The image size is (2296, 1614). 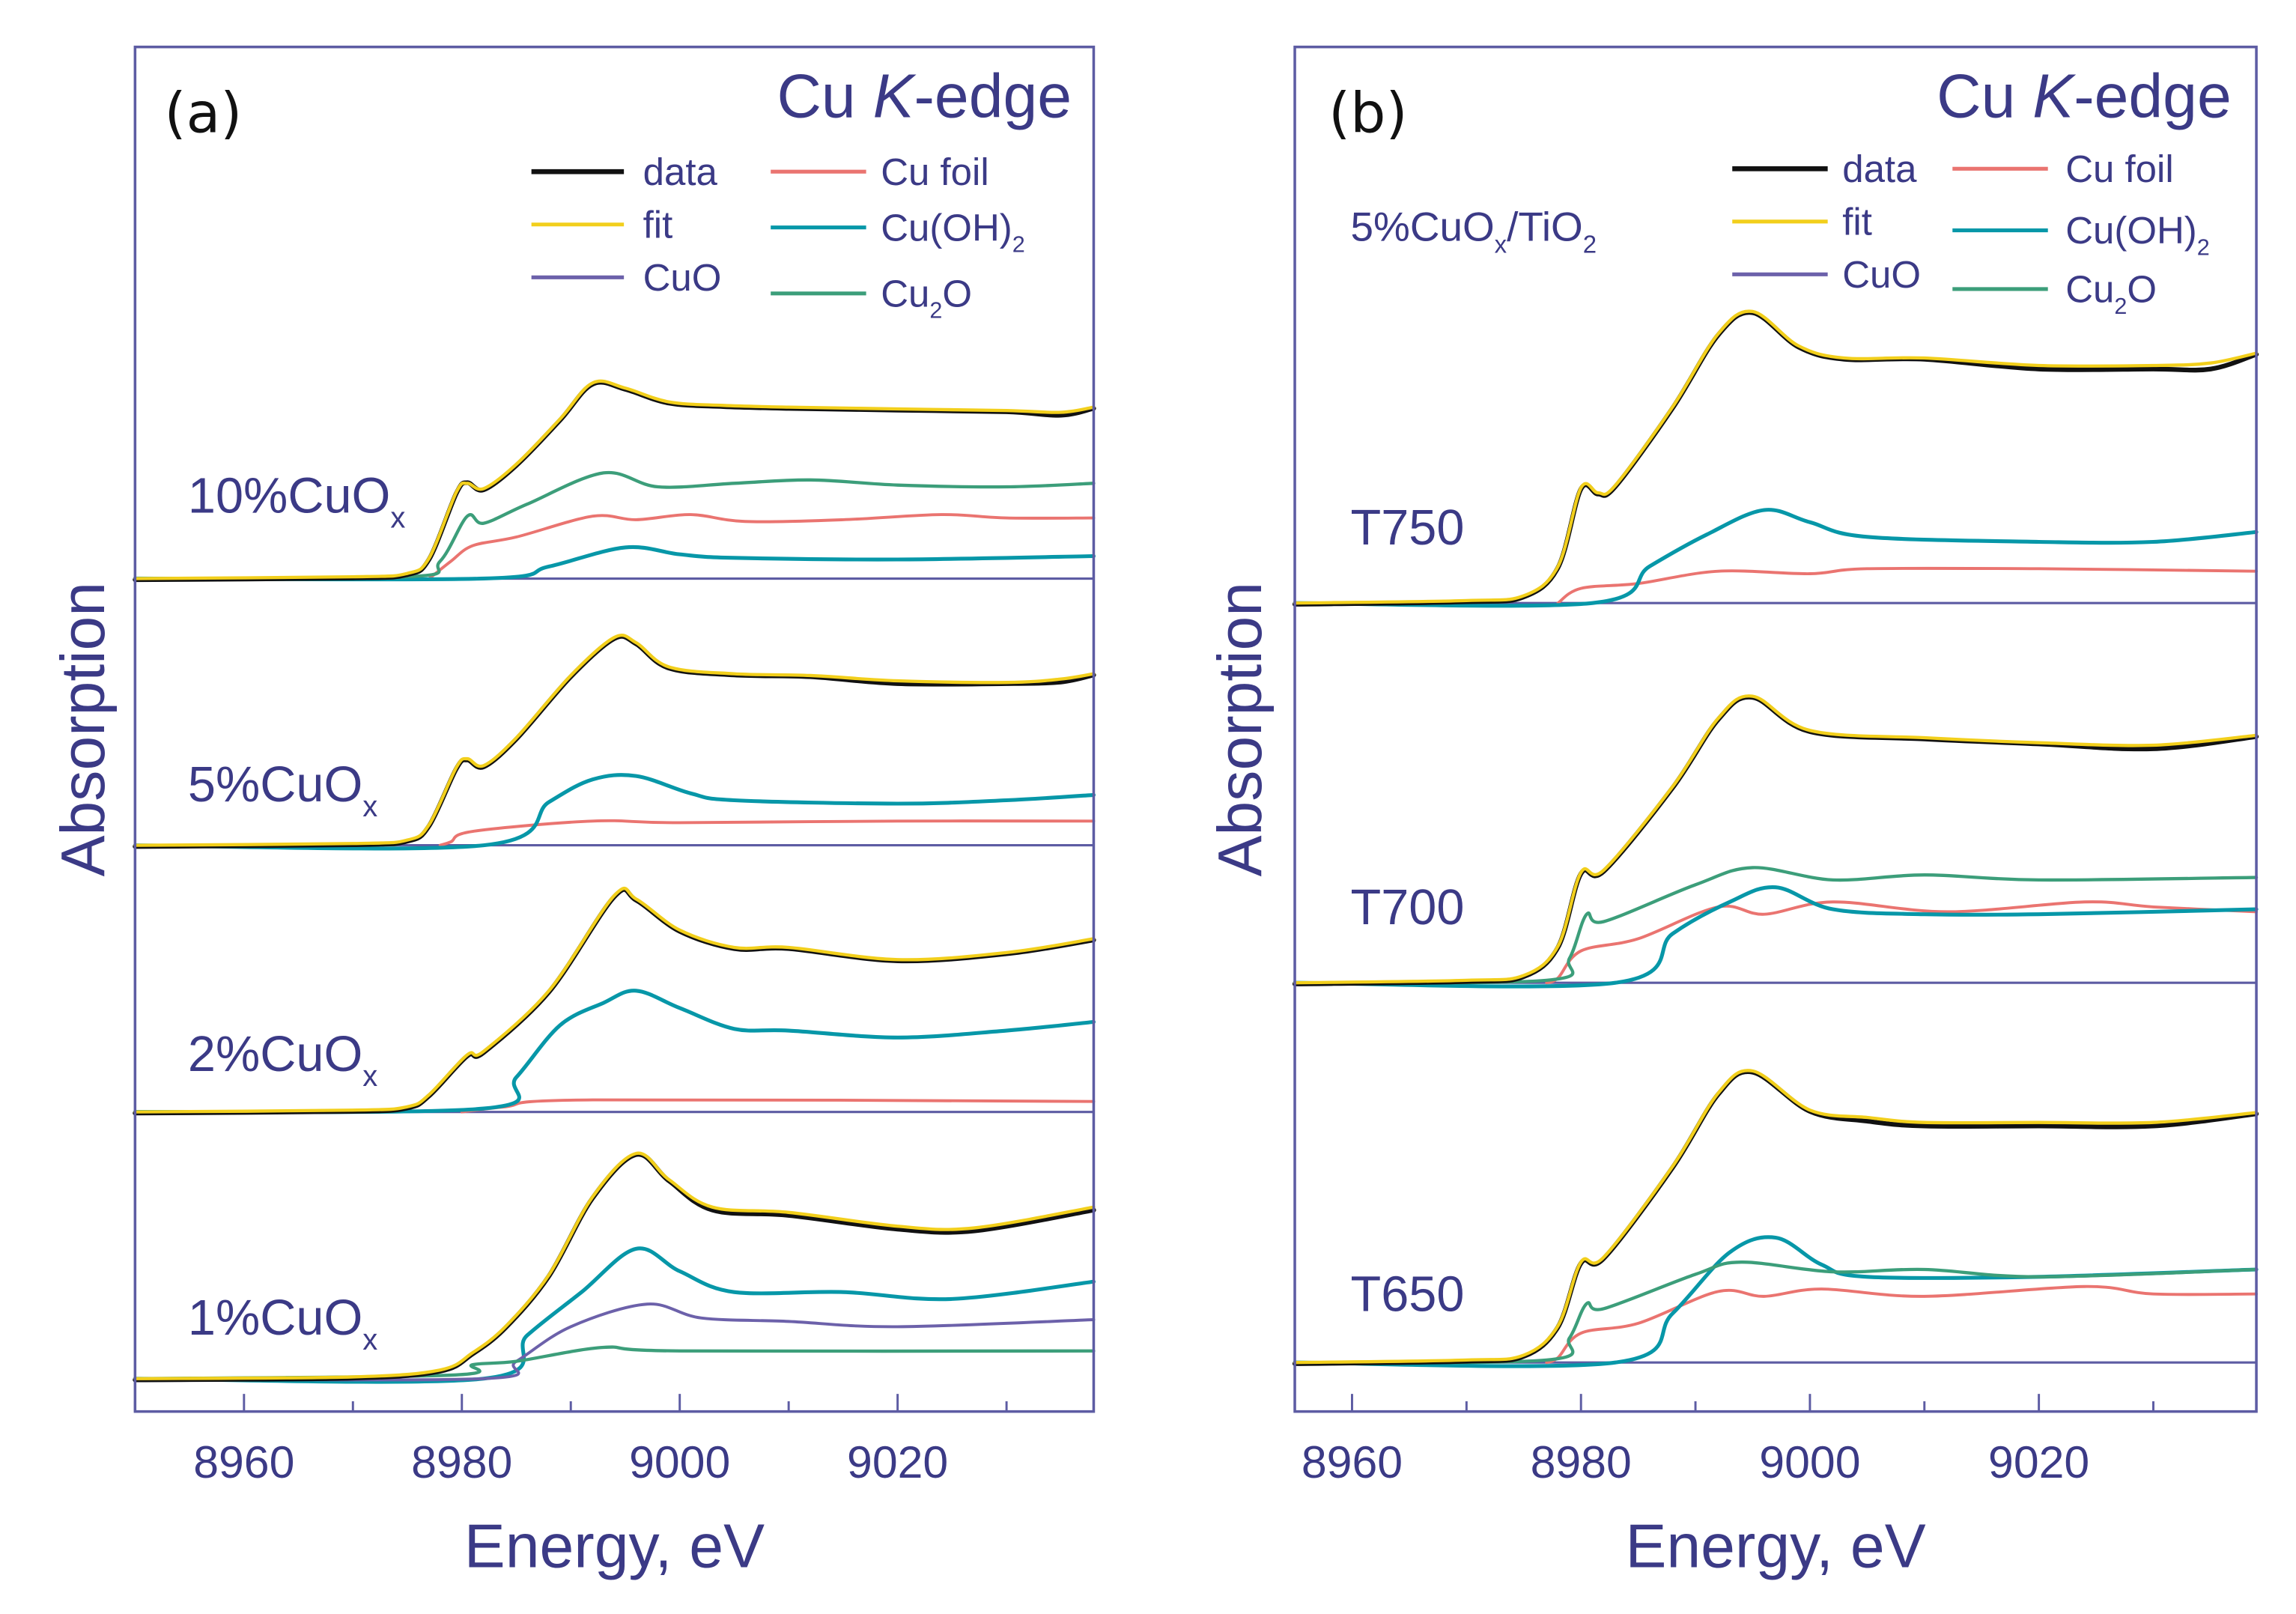 What do you see at coordinates (1352, 1461) in the screenshot?
I see `x-tick-label: 8960` at bounding box center [1352, 1461].